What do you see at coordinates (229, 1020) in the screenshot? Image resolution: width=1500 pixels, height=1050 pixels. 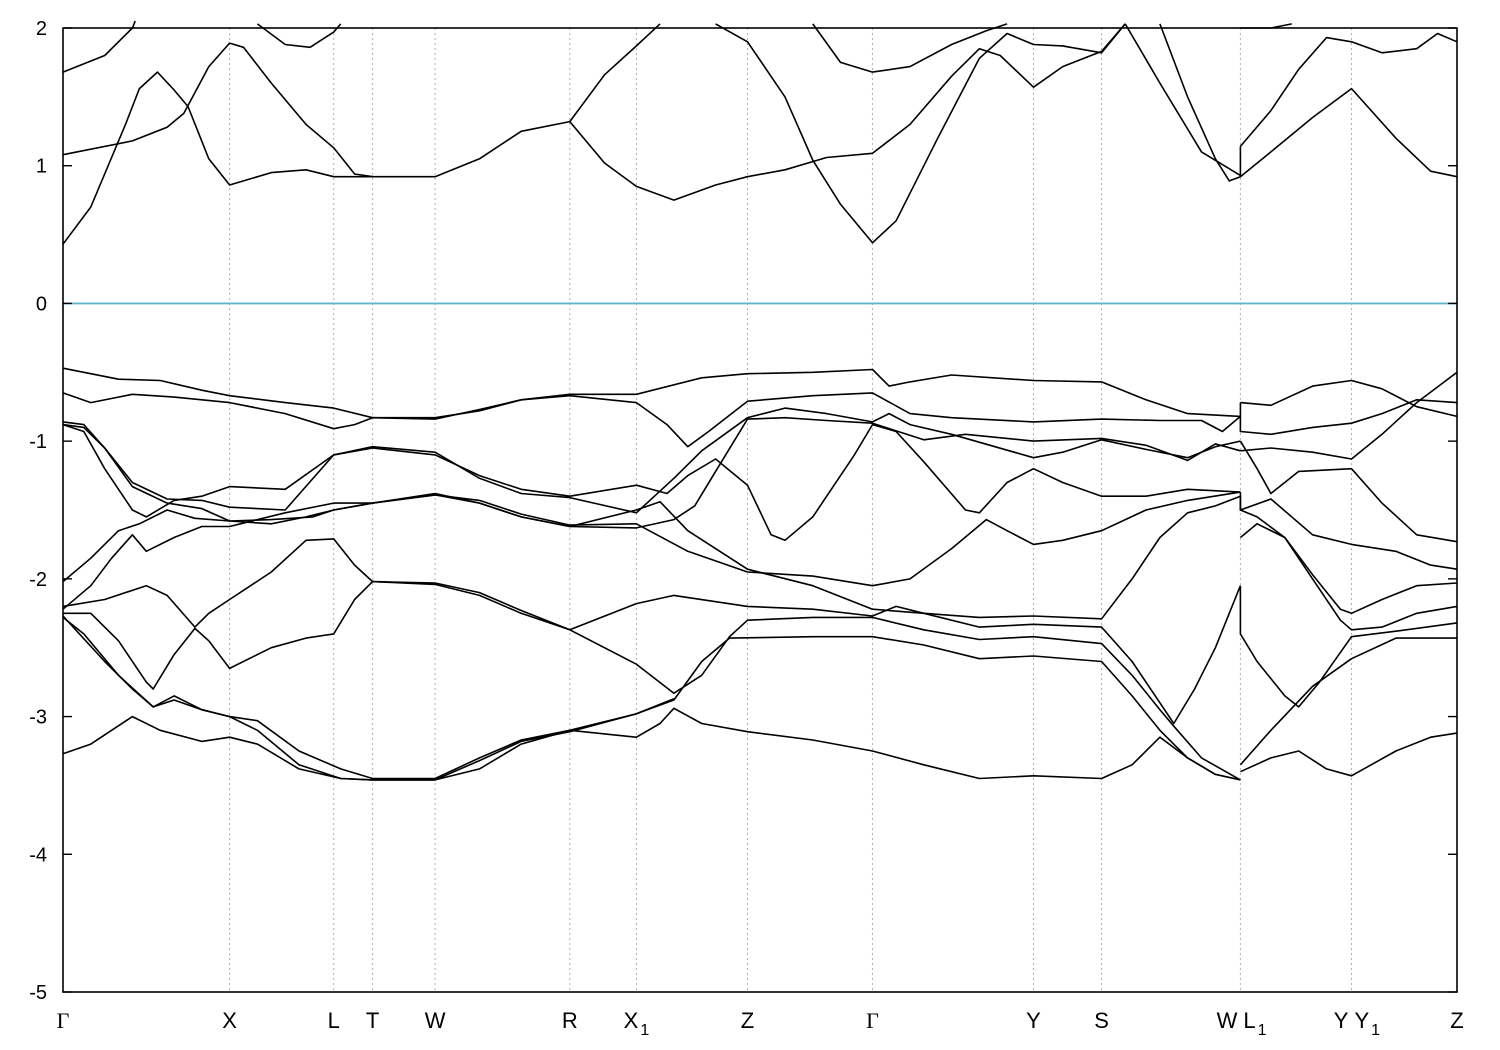 I see `kpoint-label: X` at bounding box center [229, 1020].